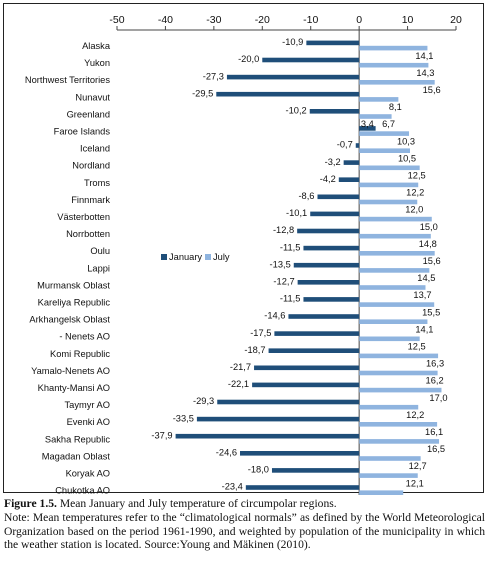 This screenshot has width=488, height=567. I want to click on category-label: Northwest Territories, so click(67, 80).